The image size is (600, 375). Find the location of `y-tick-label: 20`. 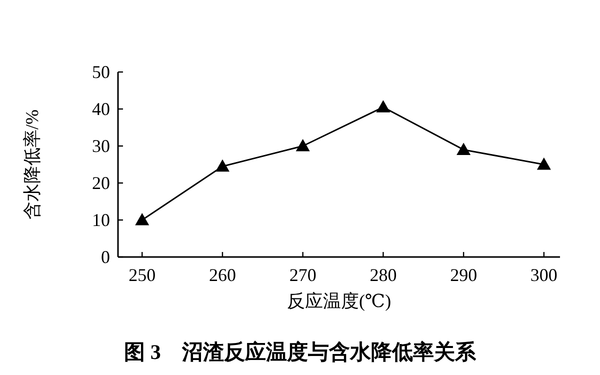

y-tick-label: 20 is located at coordinates (101, 183).